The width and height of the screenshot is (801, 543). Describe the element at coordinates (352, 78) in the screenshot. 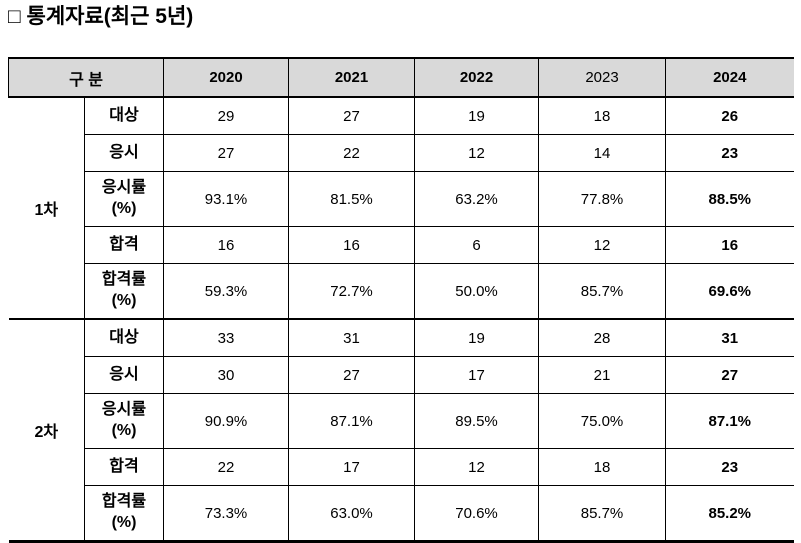

I see `col-header-2021: 2021` at that location.